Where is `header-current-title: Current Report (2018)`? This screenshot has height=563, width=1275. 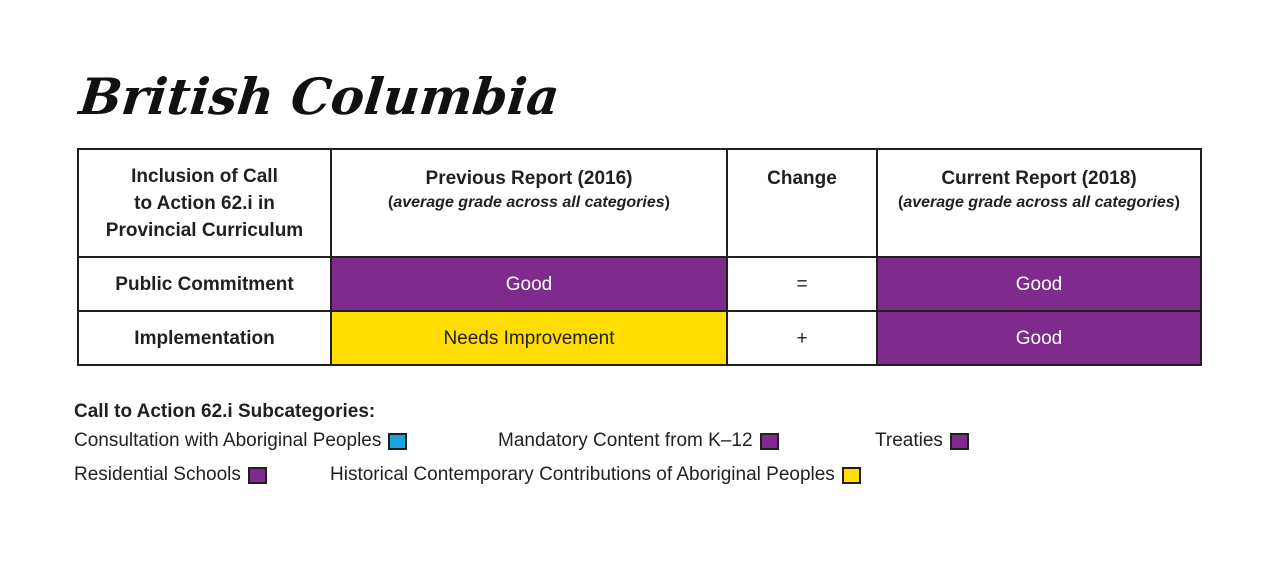 header-current-title: Current Report (2018) is located at coordinates (1039, 178).